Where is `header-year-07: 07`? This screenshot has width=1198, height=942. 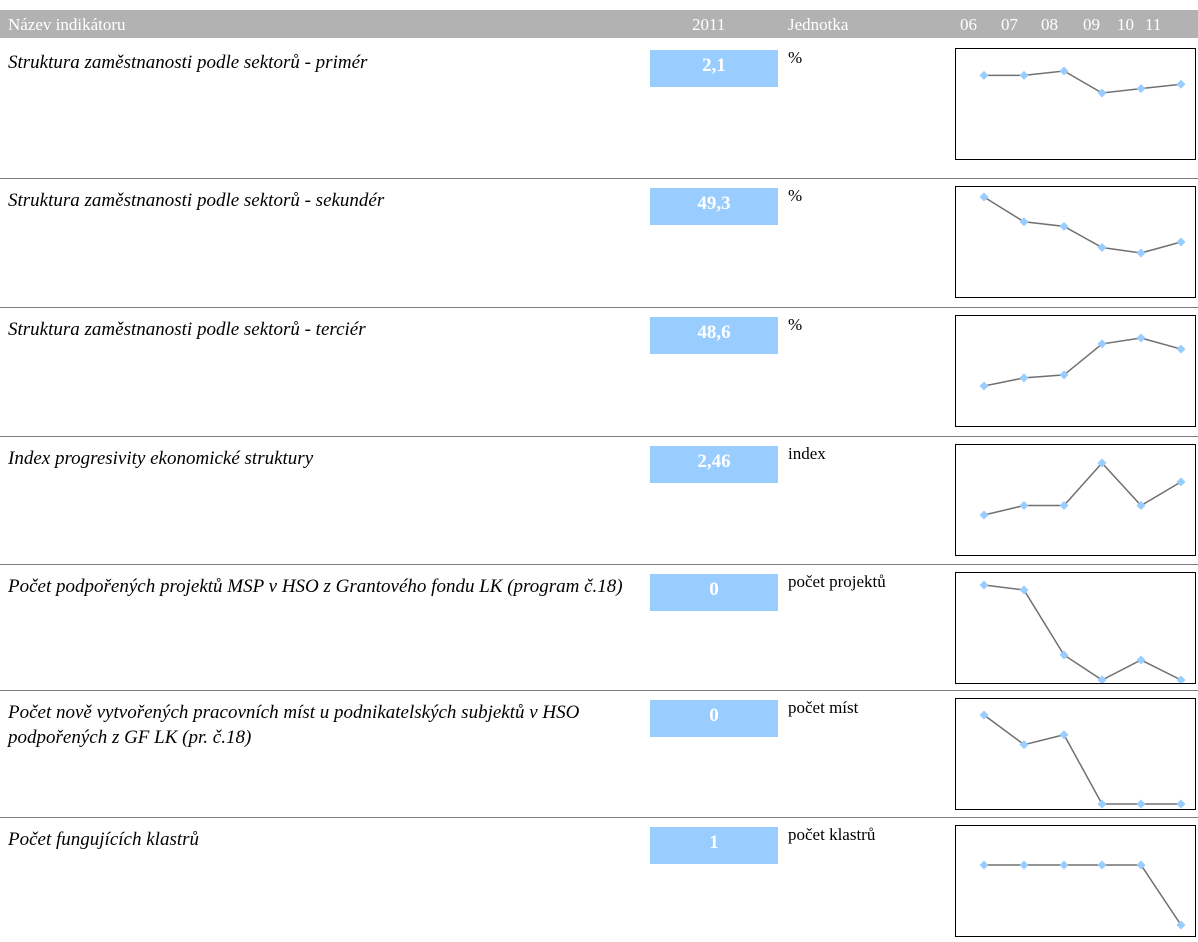
header-year-07: 07 is located at coordinates (1009, 24).